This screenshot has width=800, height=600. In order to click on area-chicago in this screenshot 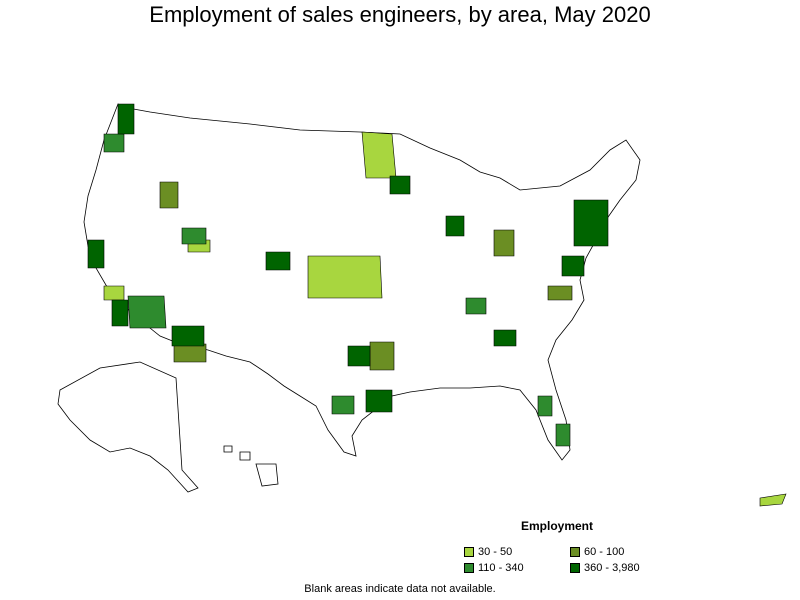, I will do `click(455, 226)`.